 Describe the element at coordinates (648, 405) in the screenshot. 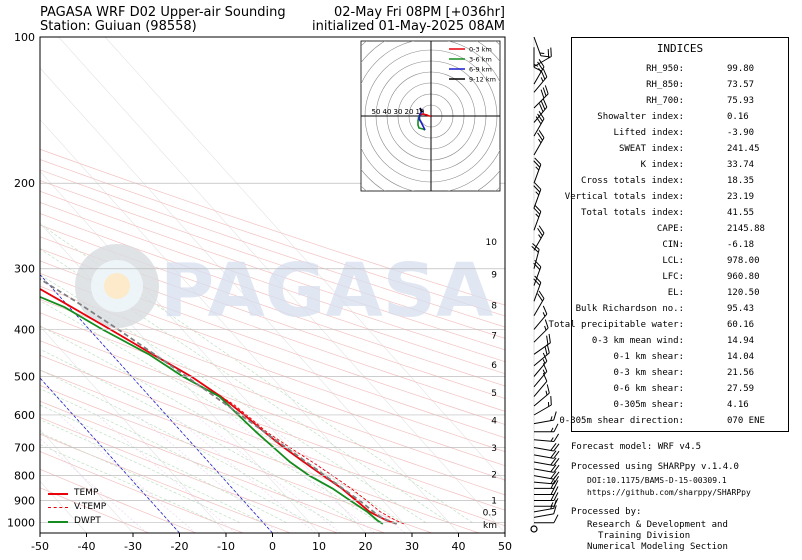

I see `index-label: 0-305m shear:` at that location.